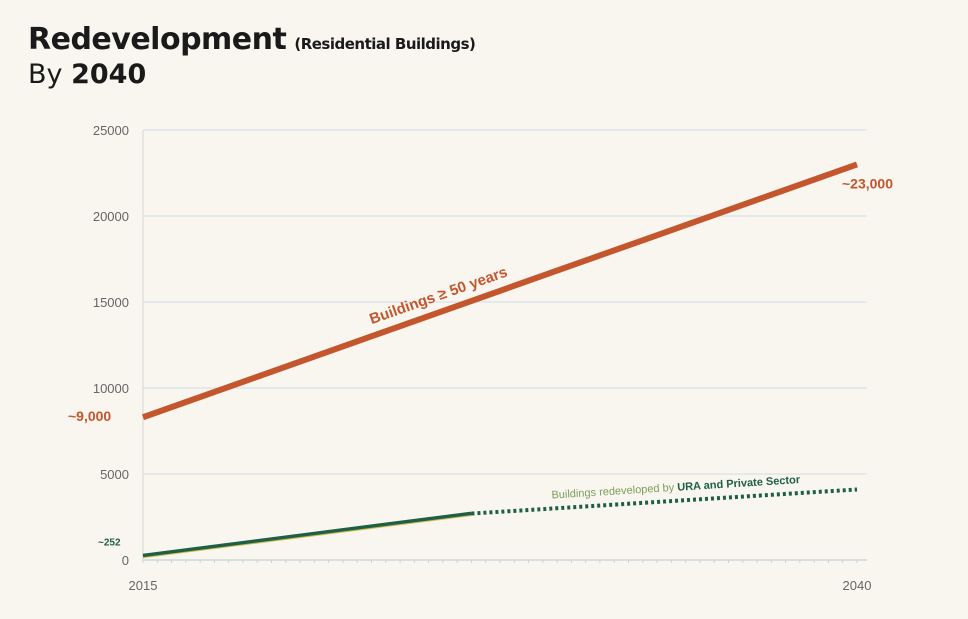  What do you see at coordinates (111, 130) in the screenshot?
I see `y-tick-label: 25000` at bounding box center [111, 130].